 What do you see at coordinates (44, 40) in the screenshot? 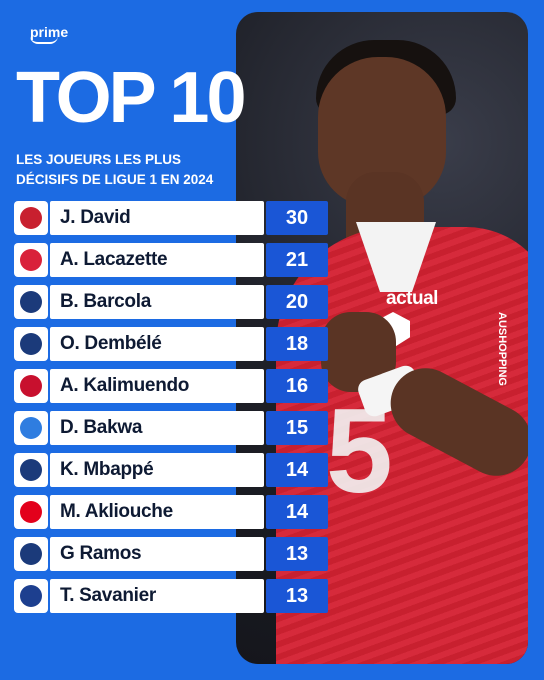
I see `prime-smile-icon` at bounding box center [44, 40].